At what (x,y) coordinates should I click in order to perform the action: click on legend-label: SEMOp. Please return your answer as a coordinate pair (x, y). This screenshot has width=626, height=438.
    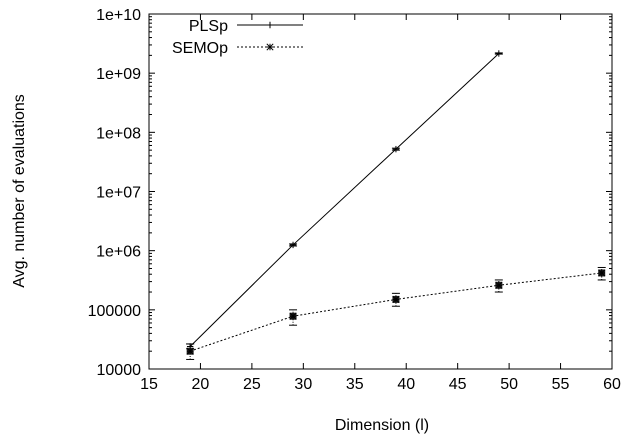
    Looking at the image, I should click on (200, 48).